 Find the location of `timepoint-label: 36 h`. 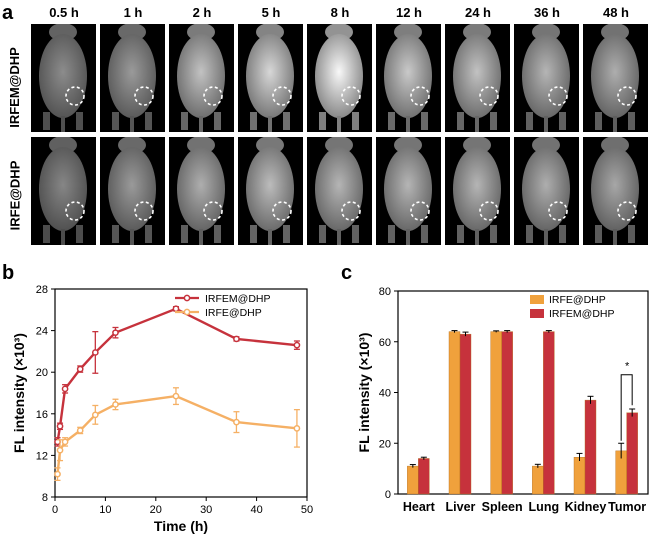

timepoint-label: 36 h is located at coordinates (546, 12).